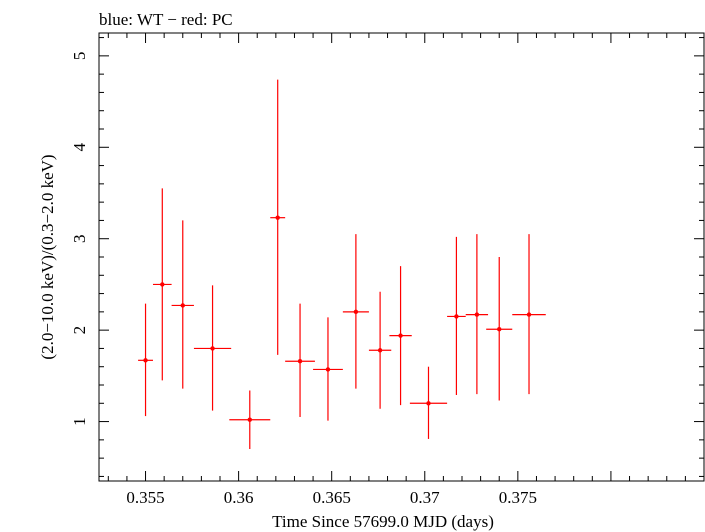  Describe the element at coordinates (239, 497) in the screenshot. I see `x-tick-label: 0.36` at that location.